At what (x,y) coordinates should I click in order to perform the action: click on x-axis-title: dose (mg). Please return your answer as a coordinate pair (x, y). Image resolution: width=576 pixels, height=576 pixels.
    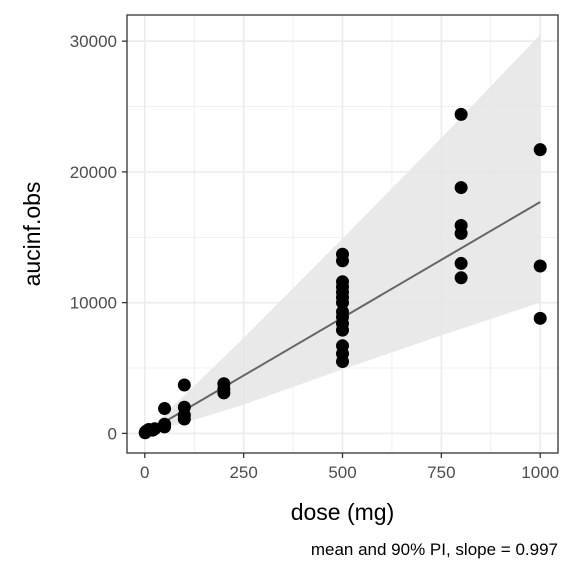
    Looking at the image, I should click on (343, 512).